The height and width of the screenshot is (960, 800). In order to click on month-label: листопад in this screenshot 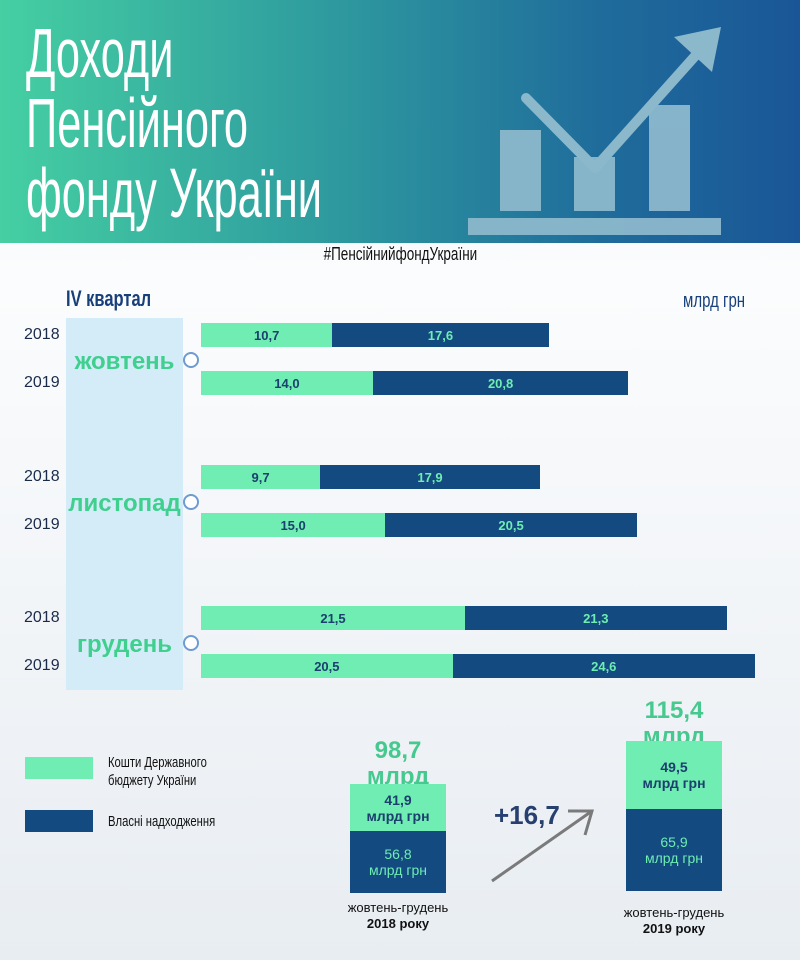, I will do `click(124, 503)`.